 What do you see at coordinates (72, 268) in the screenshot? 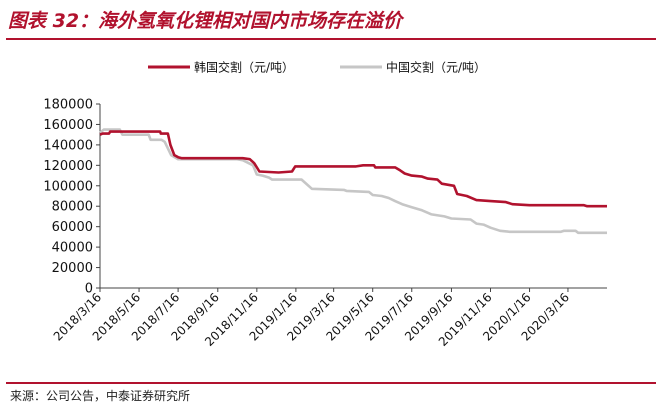
I see `y-tick-label: 20000` at bounding box center [72, 268].